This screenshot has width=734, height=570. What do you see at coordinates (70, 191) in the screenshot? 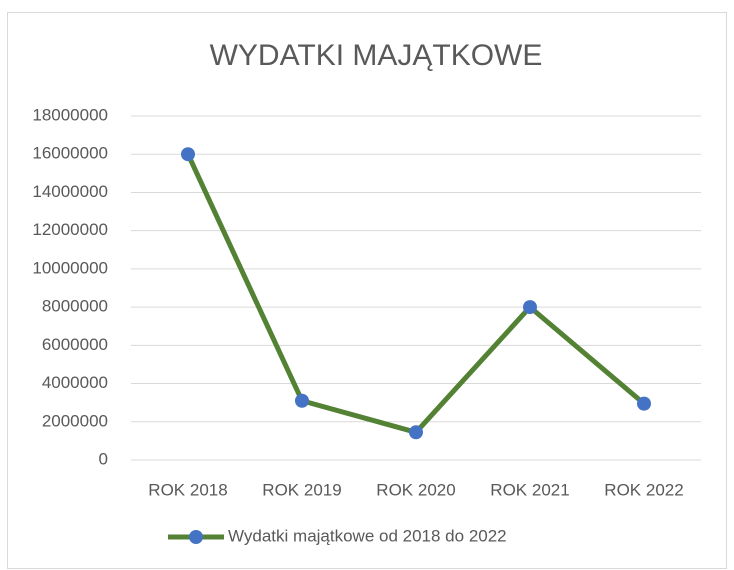
I see `y-tick-label: 14000000` at bounding box center [70, 191].